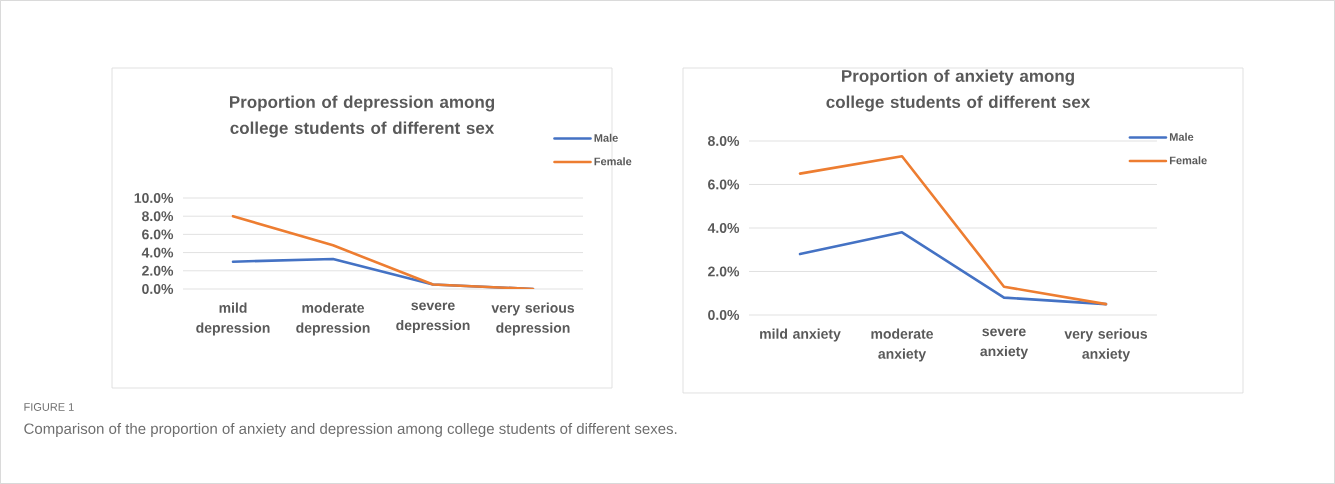  What do you see at coordinates (333, 319) in the screenshot?
I see `x-tick-label: moderate depression` at bounding box center [333, 319].